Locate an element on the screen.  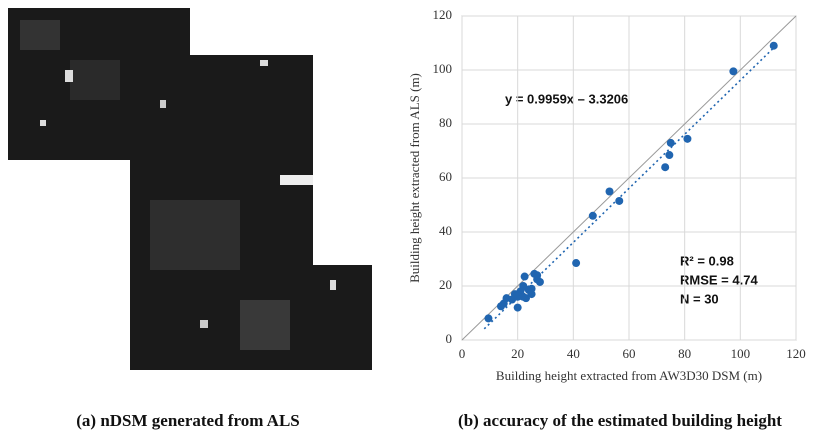
y-tick-label: 0 is located at coordinates (449, 338).